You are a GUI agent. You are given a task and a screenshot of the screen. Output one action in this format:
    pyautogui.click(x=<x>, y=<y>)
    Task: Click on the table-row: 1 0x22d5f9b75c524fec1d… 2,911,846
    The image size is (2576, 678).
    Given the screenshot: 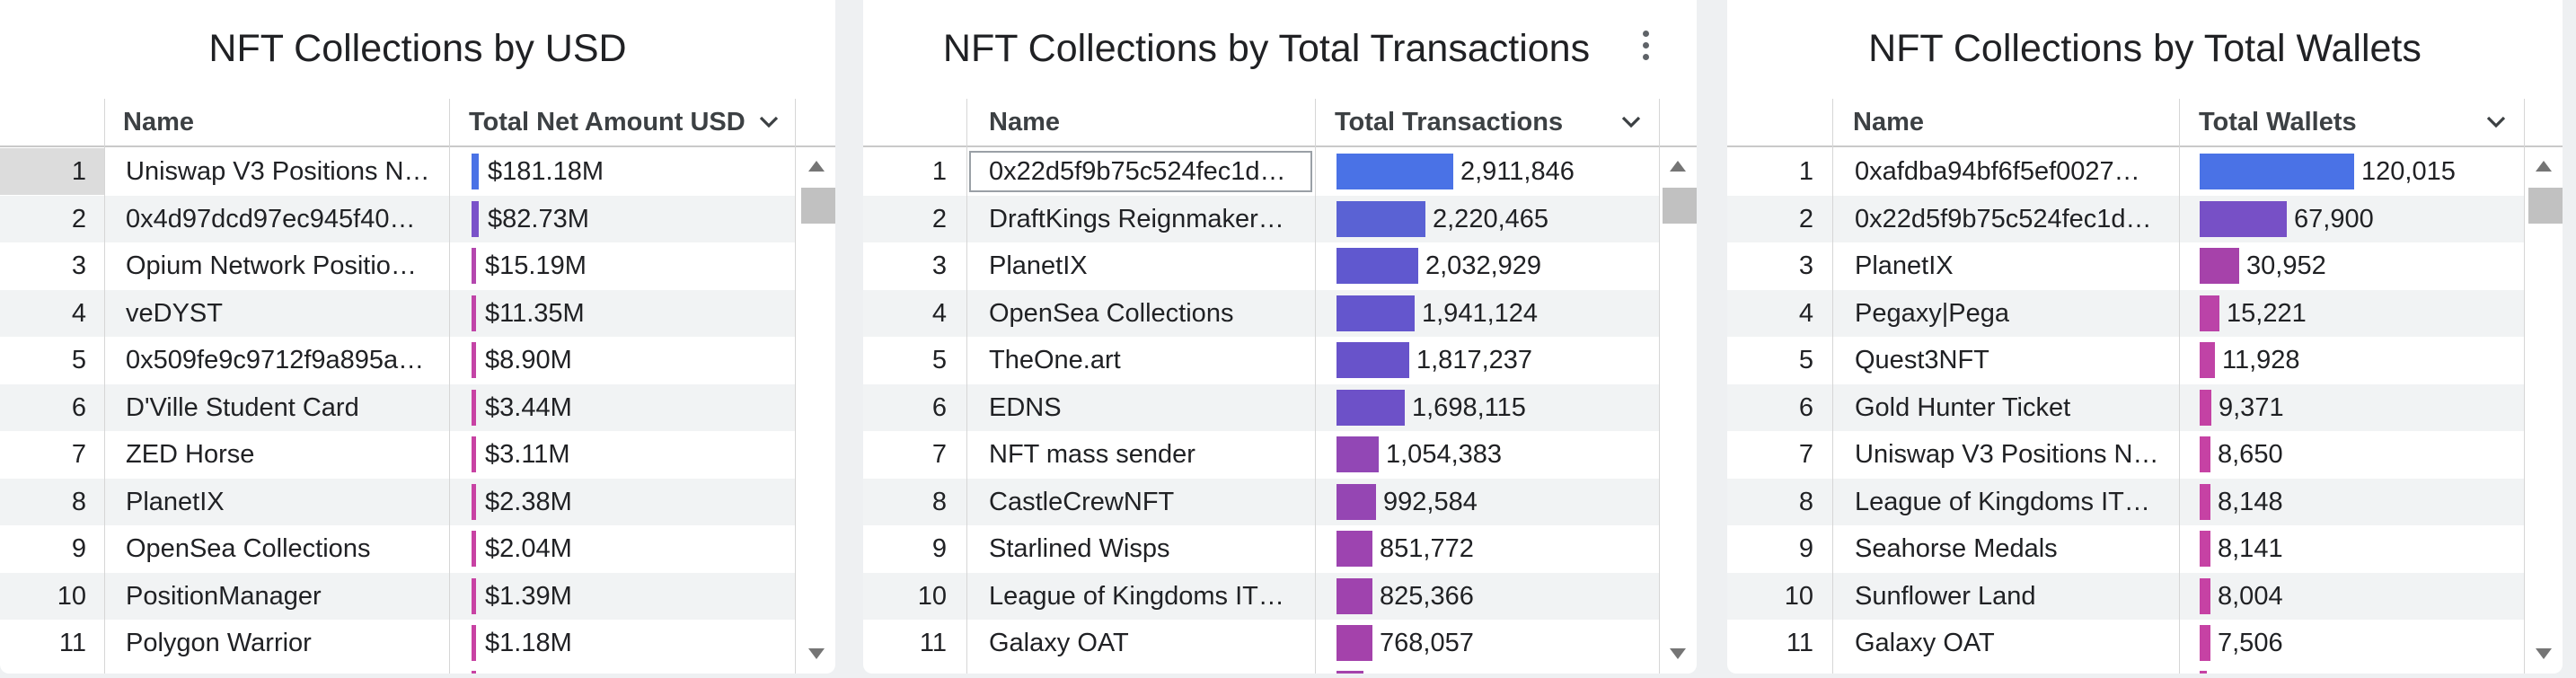 What is the action you would take?
    pyautogui.click(x=1261, y=171)
    